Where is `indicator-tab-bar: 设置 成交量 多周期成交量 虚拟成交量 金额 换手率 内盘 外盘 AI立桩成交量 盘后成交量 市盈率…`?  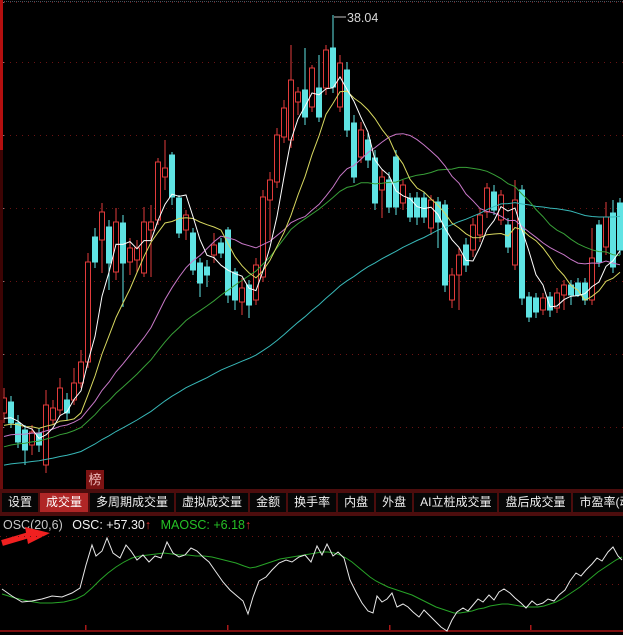
indicator-tab-bar: 设置 成交量 多周期成交量 虚拟成交量 金额 换手率 内盘 外盘 AI立桩成交量 盘后成交量 市盈率… is located at coordinates (311, 502).